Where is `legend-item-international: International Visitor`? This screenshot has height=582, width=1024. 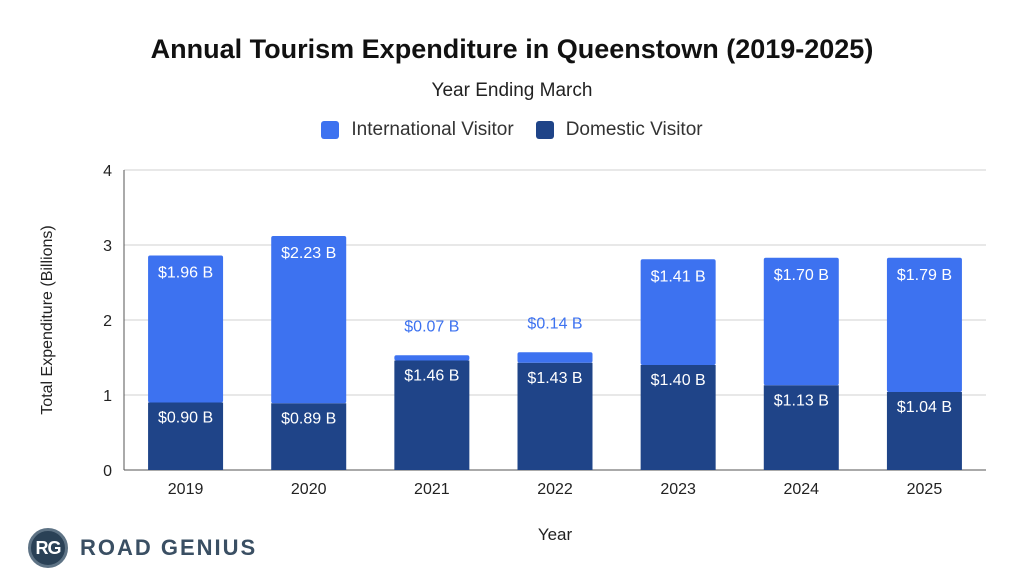
legend-item-international: International Visitor is located at coordinates (417, 130).